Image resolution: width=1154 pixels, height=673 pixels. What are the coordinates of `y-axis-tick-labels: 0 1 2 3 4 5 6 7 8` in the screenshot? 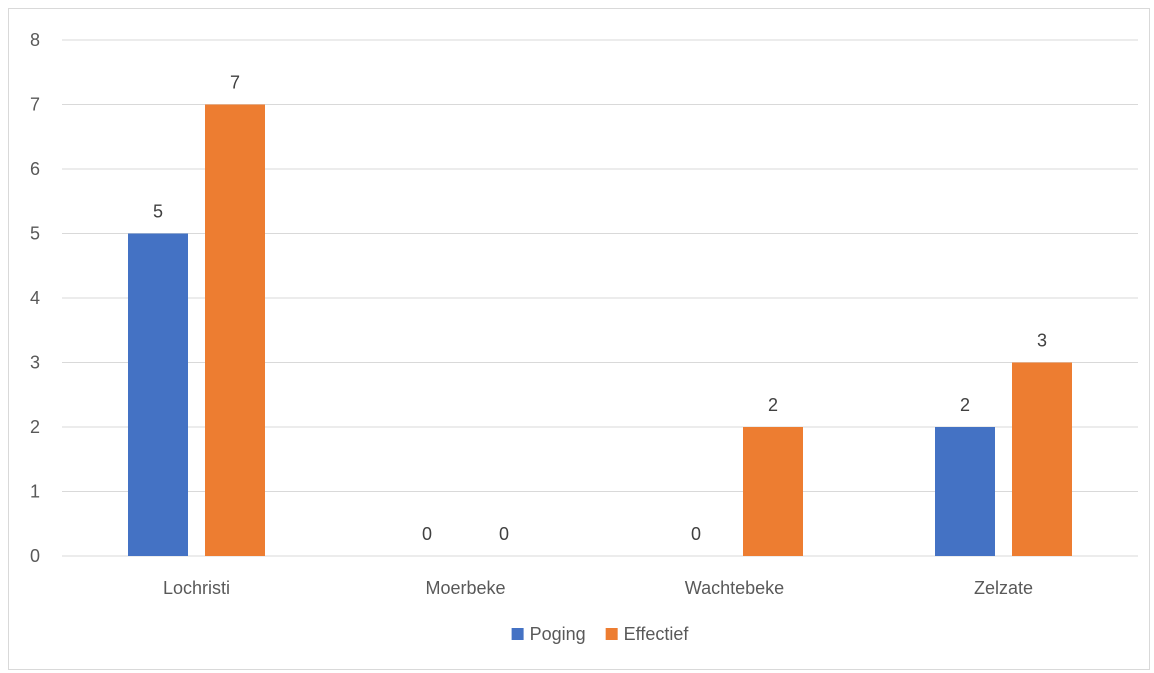 It's located at (35, 298).